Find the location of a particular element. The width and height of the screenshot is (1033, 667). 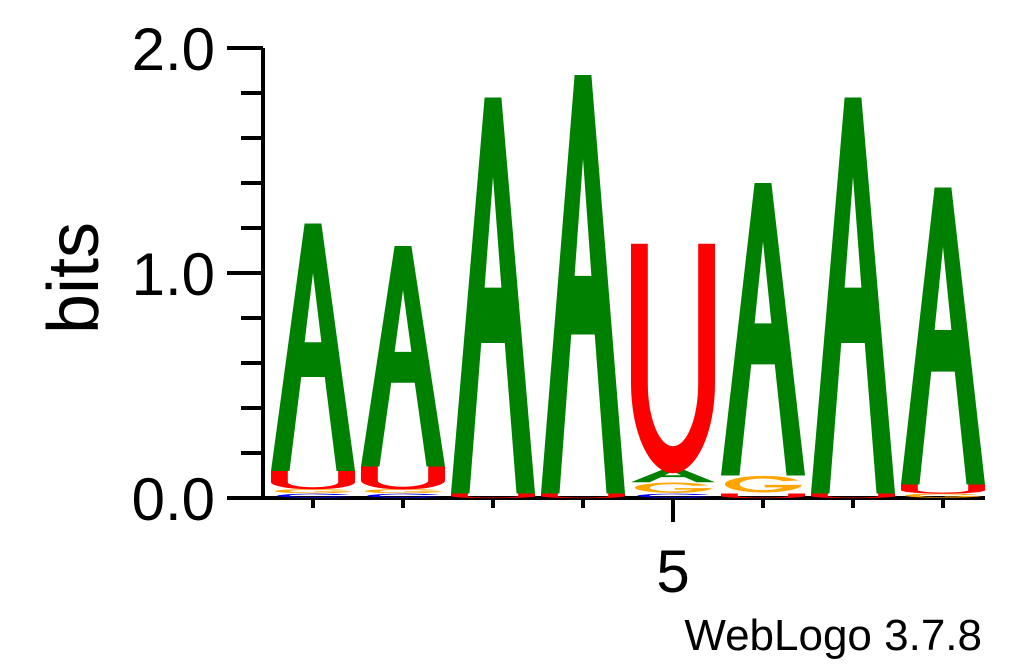

y-axis: 0.0 1.0 2.0 is located at coordinates (198, 274).